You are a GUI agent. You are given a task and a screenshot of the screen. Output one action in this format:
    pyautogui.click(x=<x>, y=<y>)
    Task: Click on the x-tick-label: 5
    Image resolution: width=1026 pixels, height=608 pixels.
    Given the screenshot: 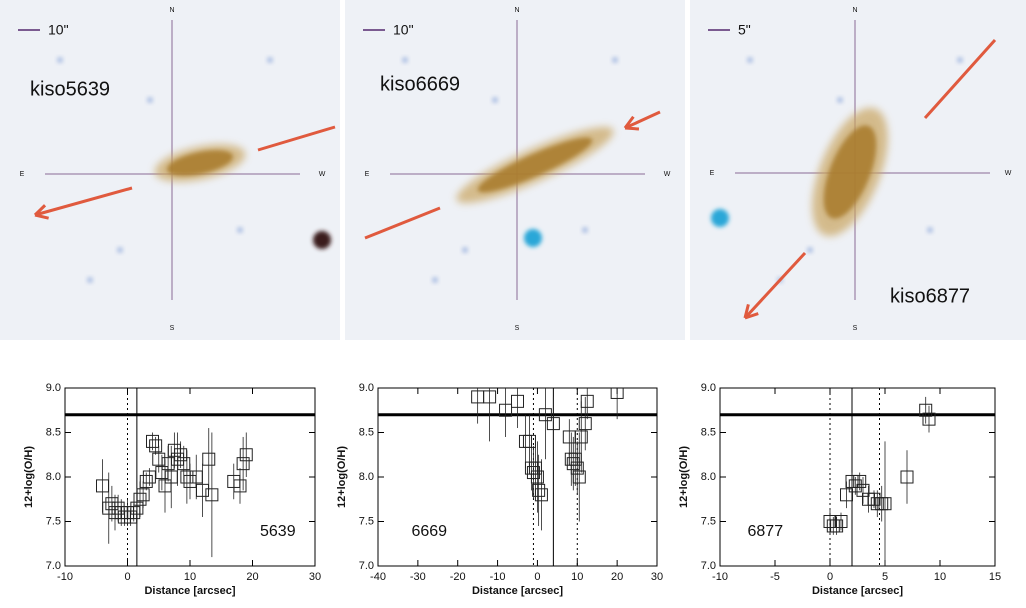 What is the action you would take?
    pyautogui.click(x=885, y=577)
    